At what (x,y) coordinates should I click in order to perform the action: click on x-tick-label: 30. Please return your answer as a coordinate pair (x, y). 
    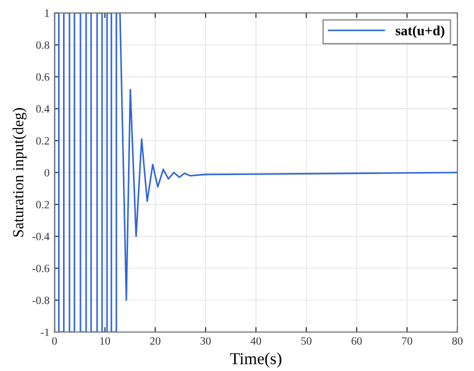
    Looking at the image, I should click on (205, 341).